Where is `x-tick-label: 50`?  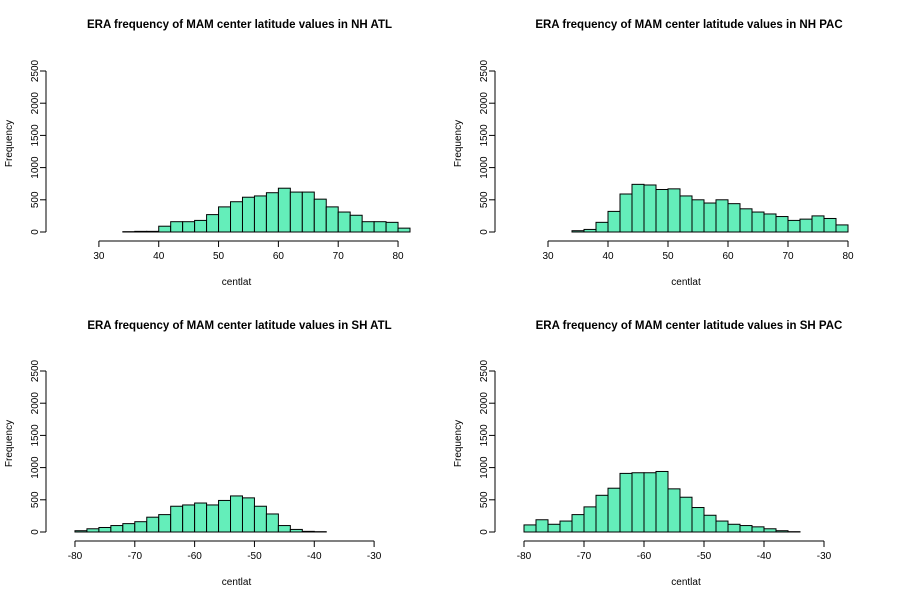 x-tick-label: 50 is located at coordinates (219, 256).